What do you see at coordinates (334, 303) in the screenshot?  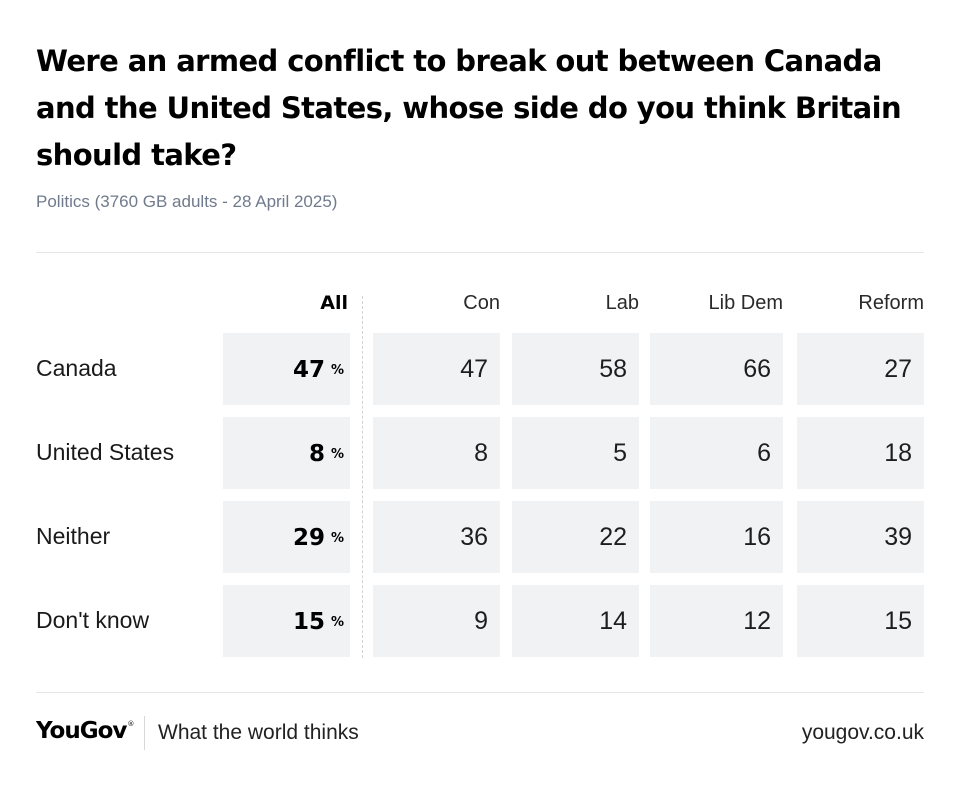 I see `column-header-all: All` at bounding box center [334, 303].